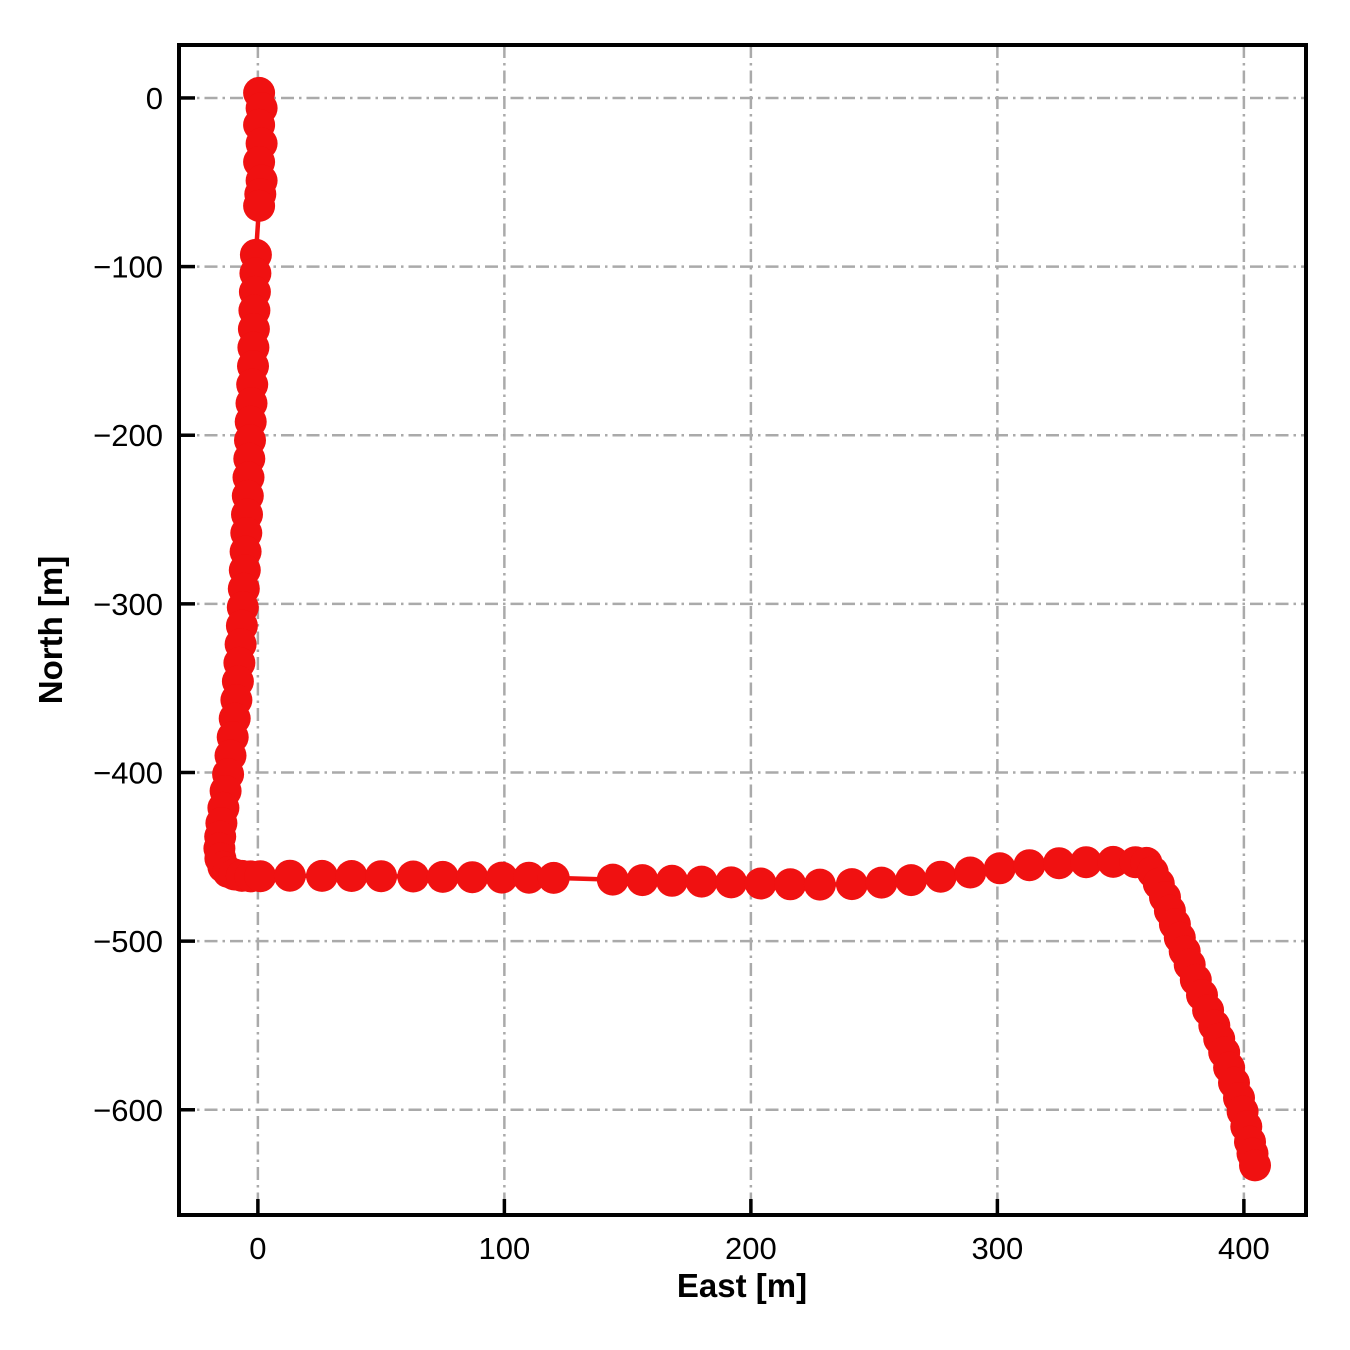 This screenshot has width=1350, height=1350. Describe the element at coordinates (128, 604) in the screenshot. I see `y-tick-label: −300` at that location.